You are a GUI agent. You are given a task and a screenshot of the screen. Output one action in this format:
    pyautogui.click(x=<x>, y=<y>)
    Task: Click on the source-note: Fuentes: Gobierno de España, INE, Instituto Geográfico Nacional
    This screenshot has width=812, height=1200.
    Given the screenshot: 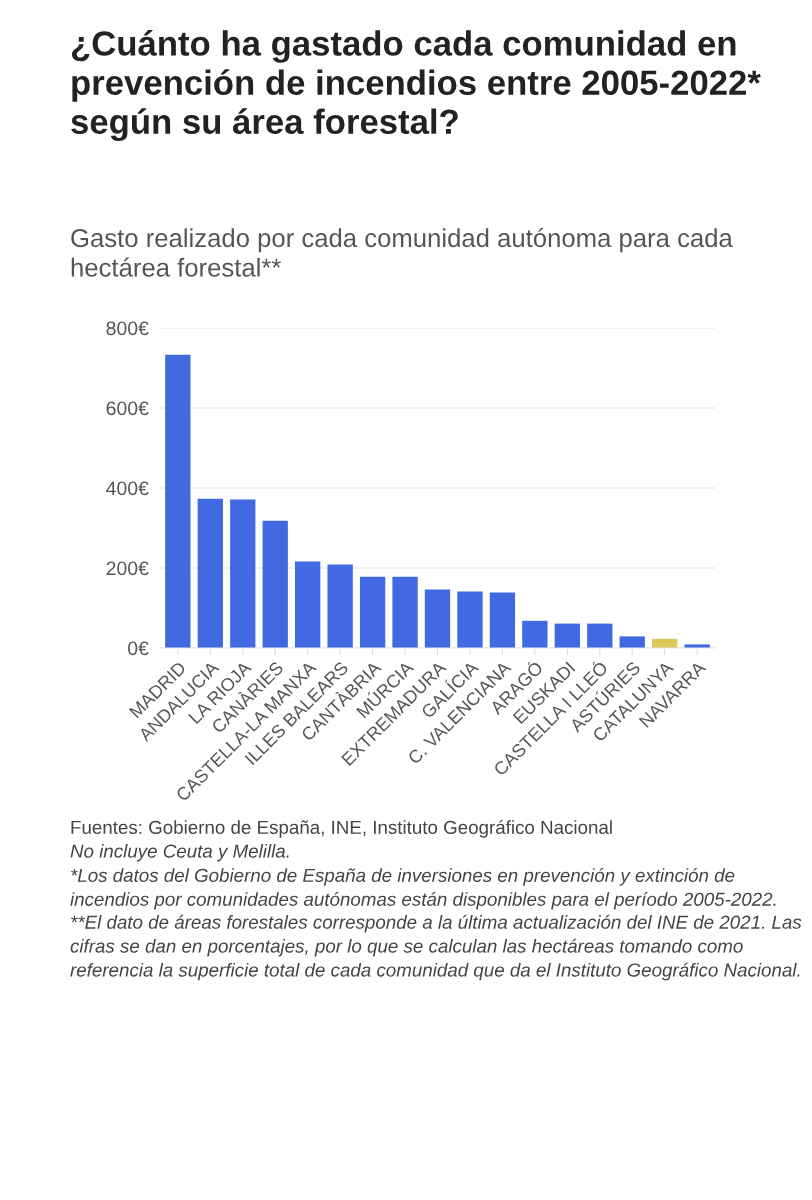 What is the action you would take?
    pyautogui.click(x=341, y=829)
    